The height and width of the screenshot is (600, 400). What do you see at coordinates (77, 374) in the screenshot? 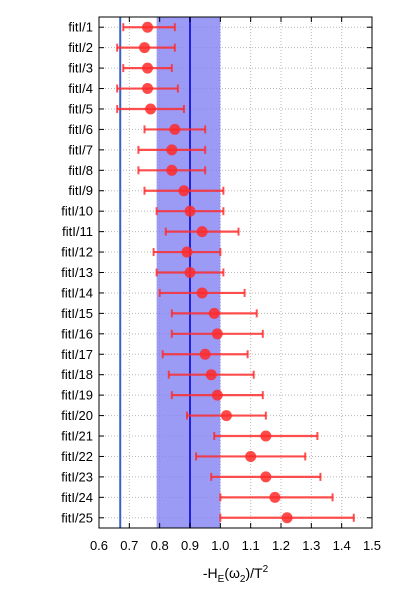
I see `y-tick-label: fitI/18` at bounding box center [77, 374].